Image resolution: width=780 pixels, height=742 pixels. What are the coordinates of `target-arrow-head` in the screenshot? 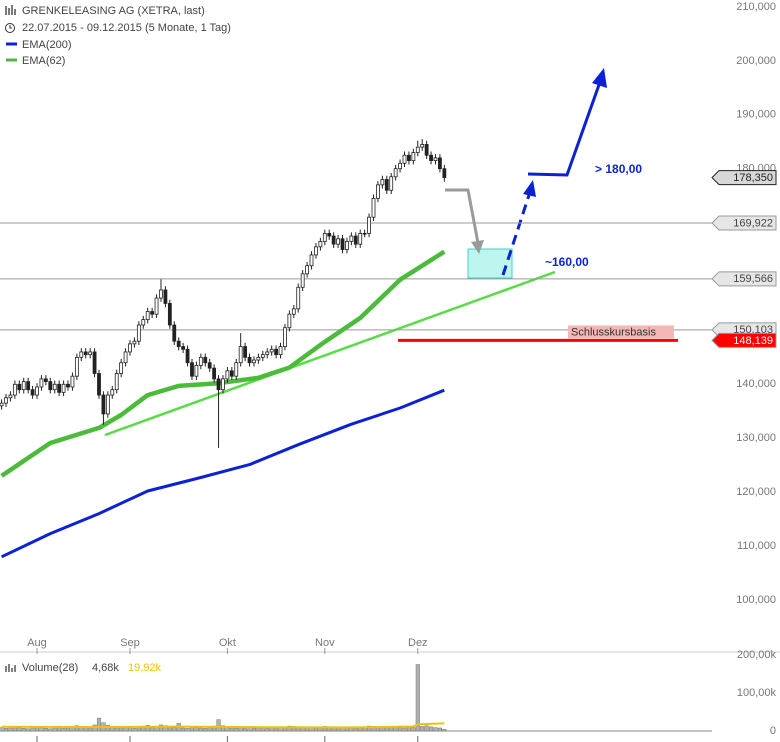 It's located at (599, 78).